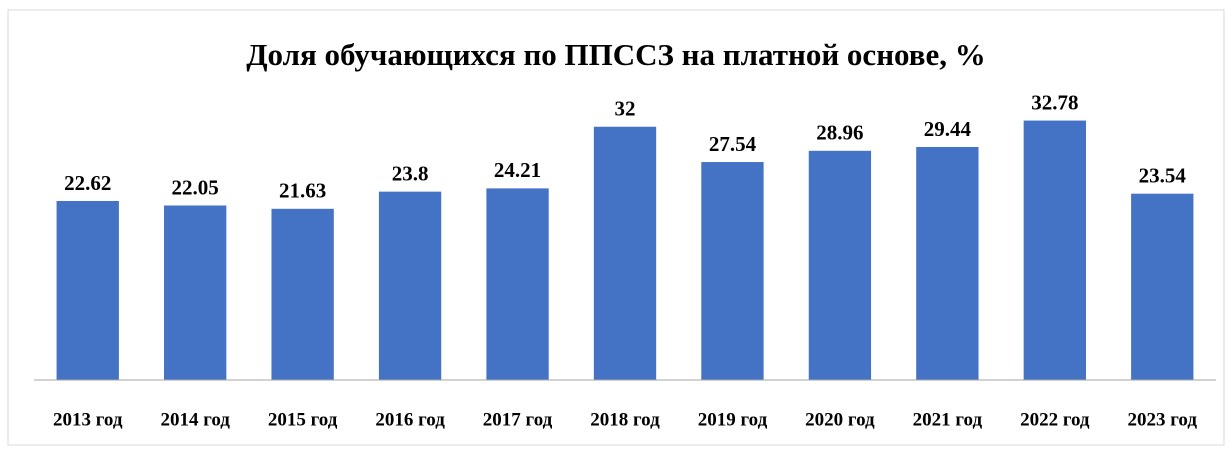 The width and height of the screenshot is (1232, 453). I want to click on x-tick-label: 2021 год, so click(948, 419).